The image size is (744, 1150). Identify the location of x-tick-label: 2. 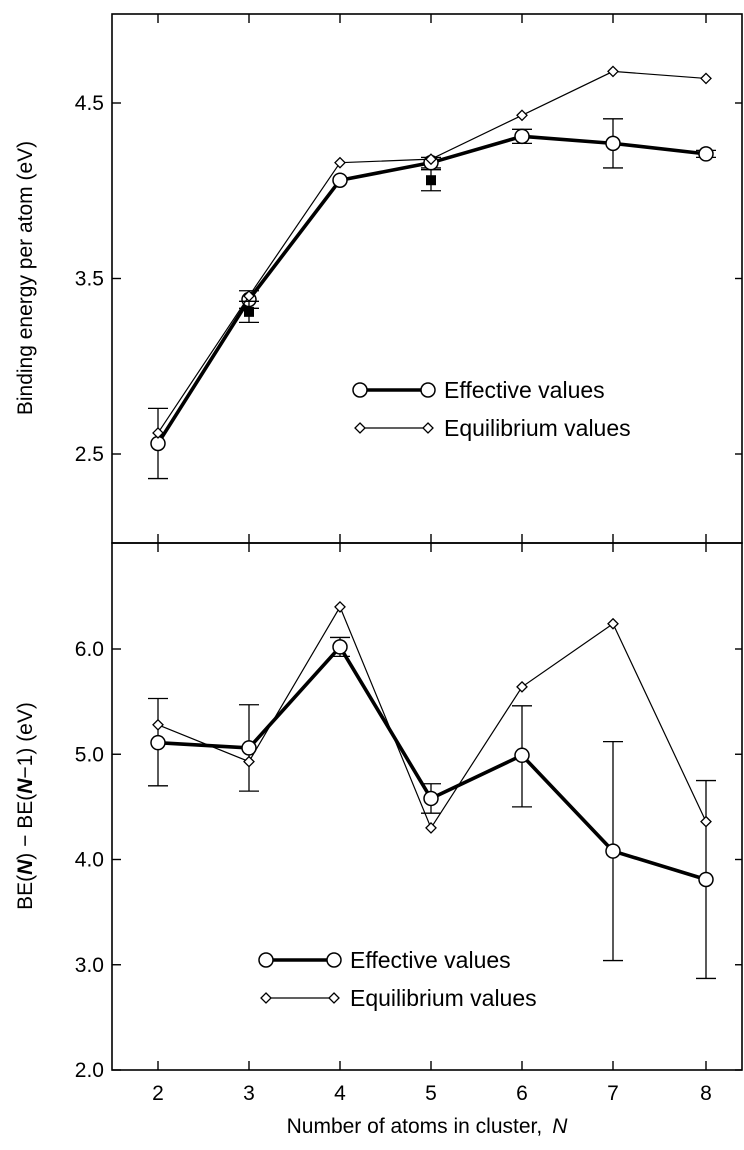
(158, 1093).